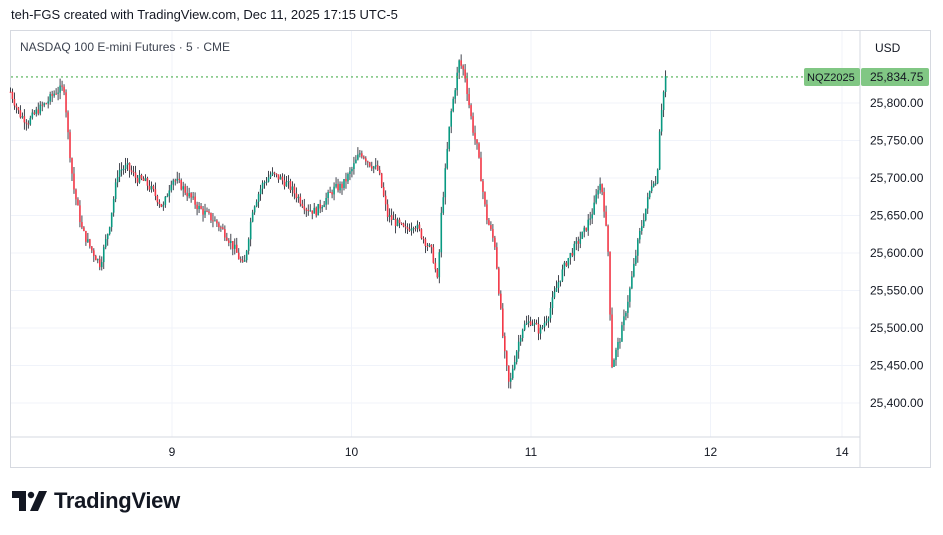  Describe the element at coordinates (842, 452) in the screenshot. I see `time-tick-label: 14` at that location.